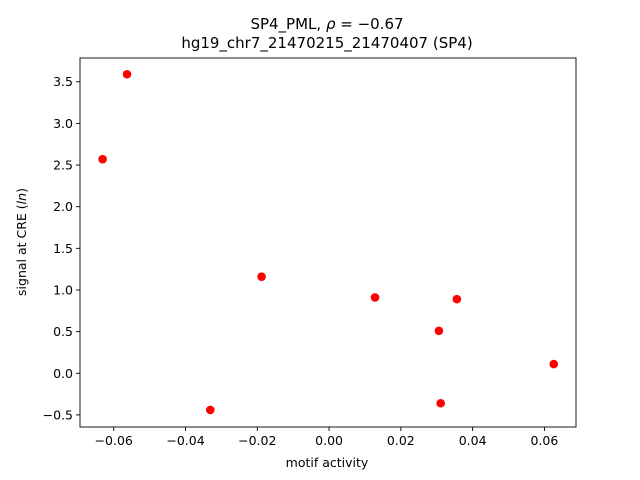 The image size is (640, 480). Describe the element at coordinates (63, 373) in the screenshot. I see `y-tick-label: 0.0` at that location.